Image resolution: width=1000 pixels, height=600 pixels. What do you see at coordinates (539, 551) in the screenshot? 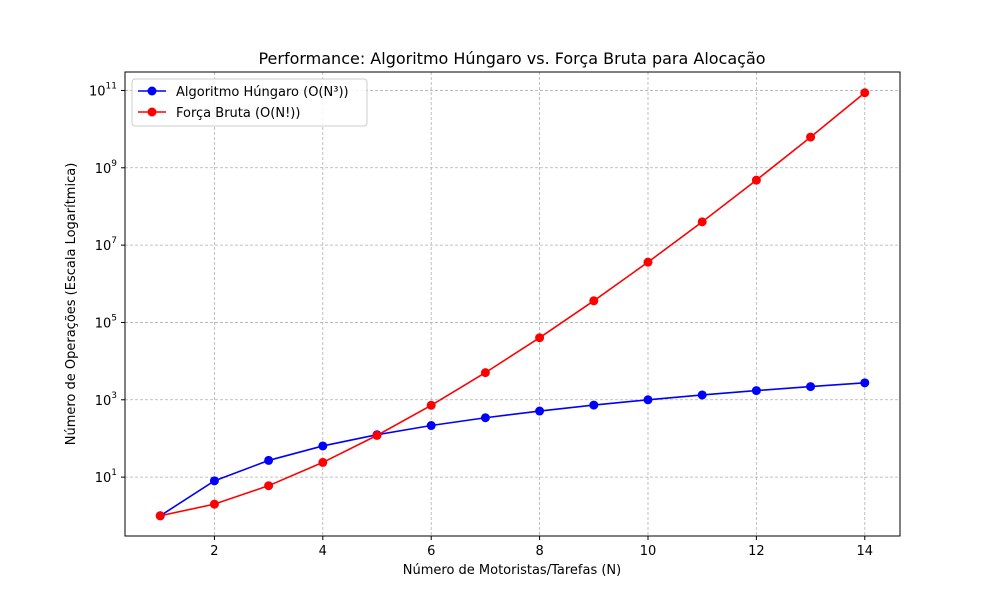
I see `x-tick-label: 8` at bounding box center [539, 551].